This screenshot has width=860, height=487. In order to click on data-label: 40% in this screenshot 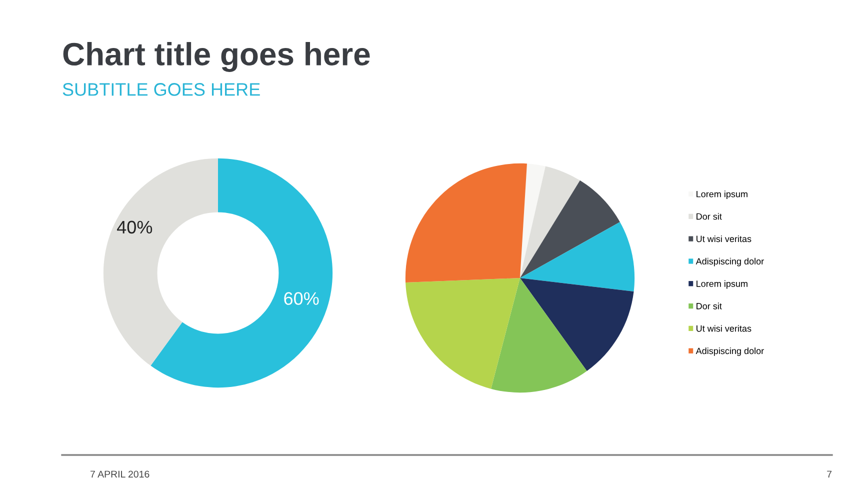, I will do `click(134, 227)`.